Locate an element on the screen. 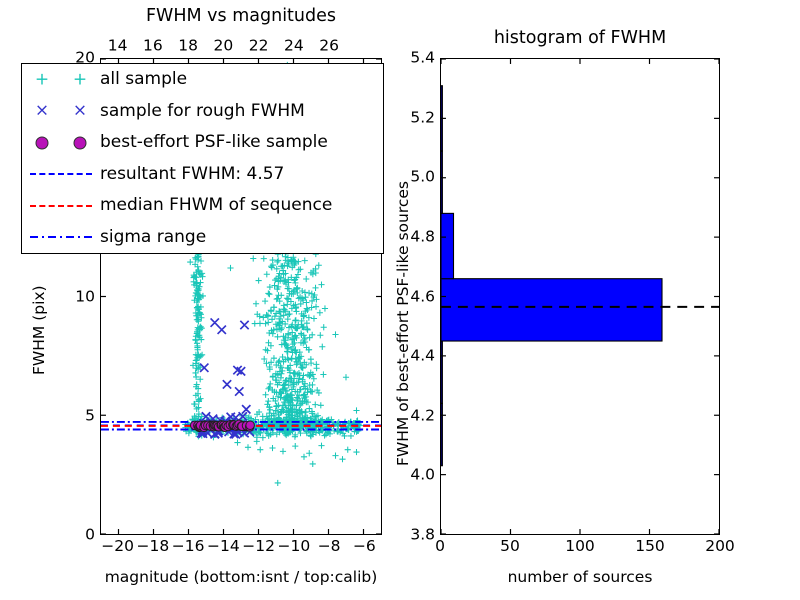  legend-item-label: all sample is located at coordinates (144, 79).